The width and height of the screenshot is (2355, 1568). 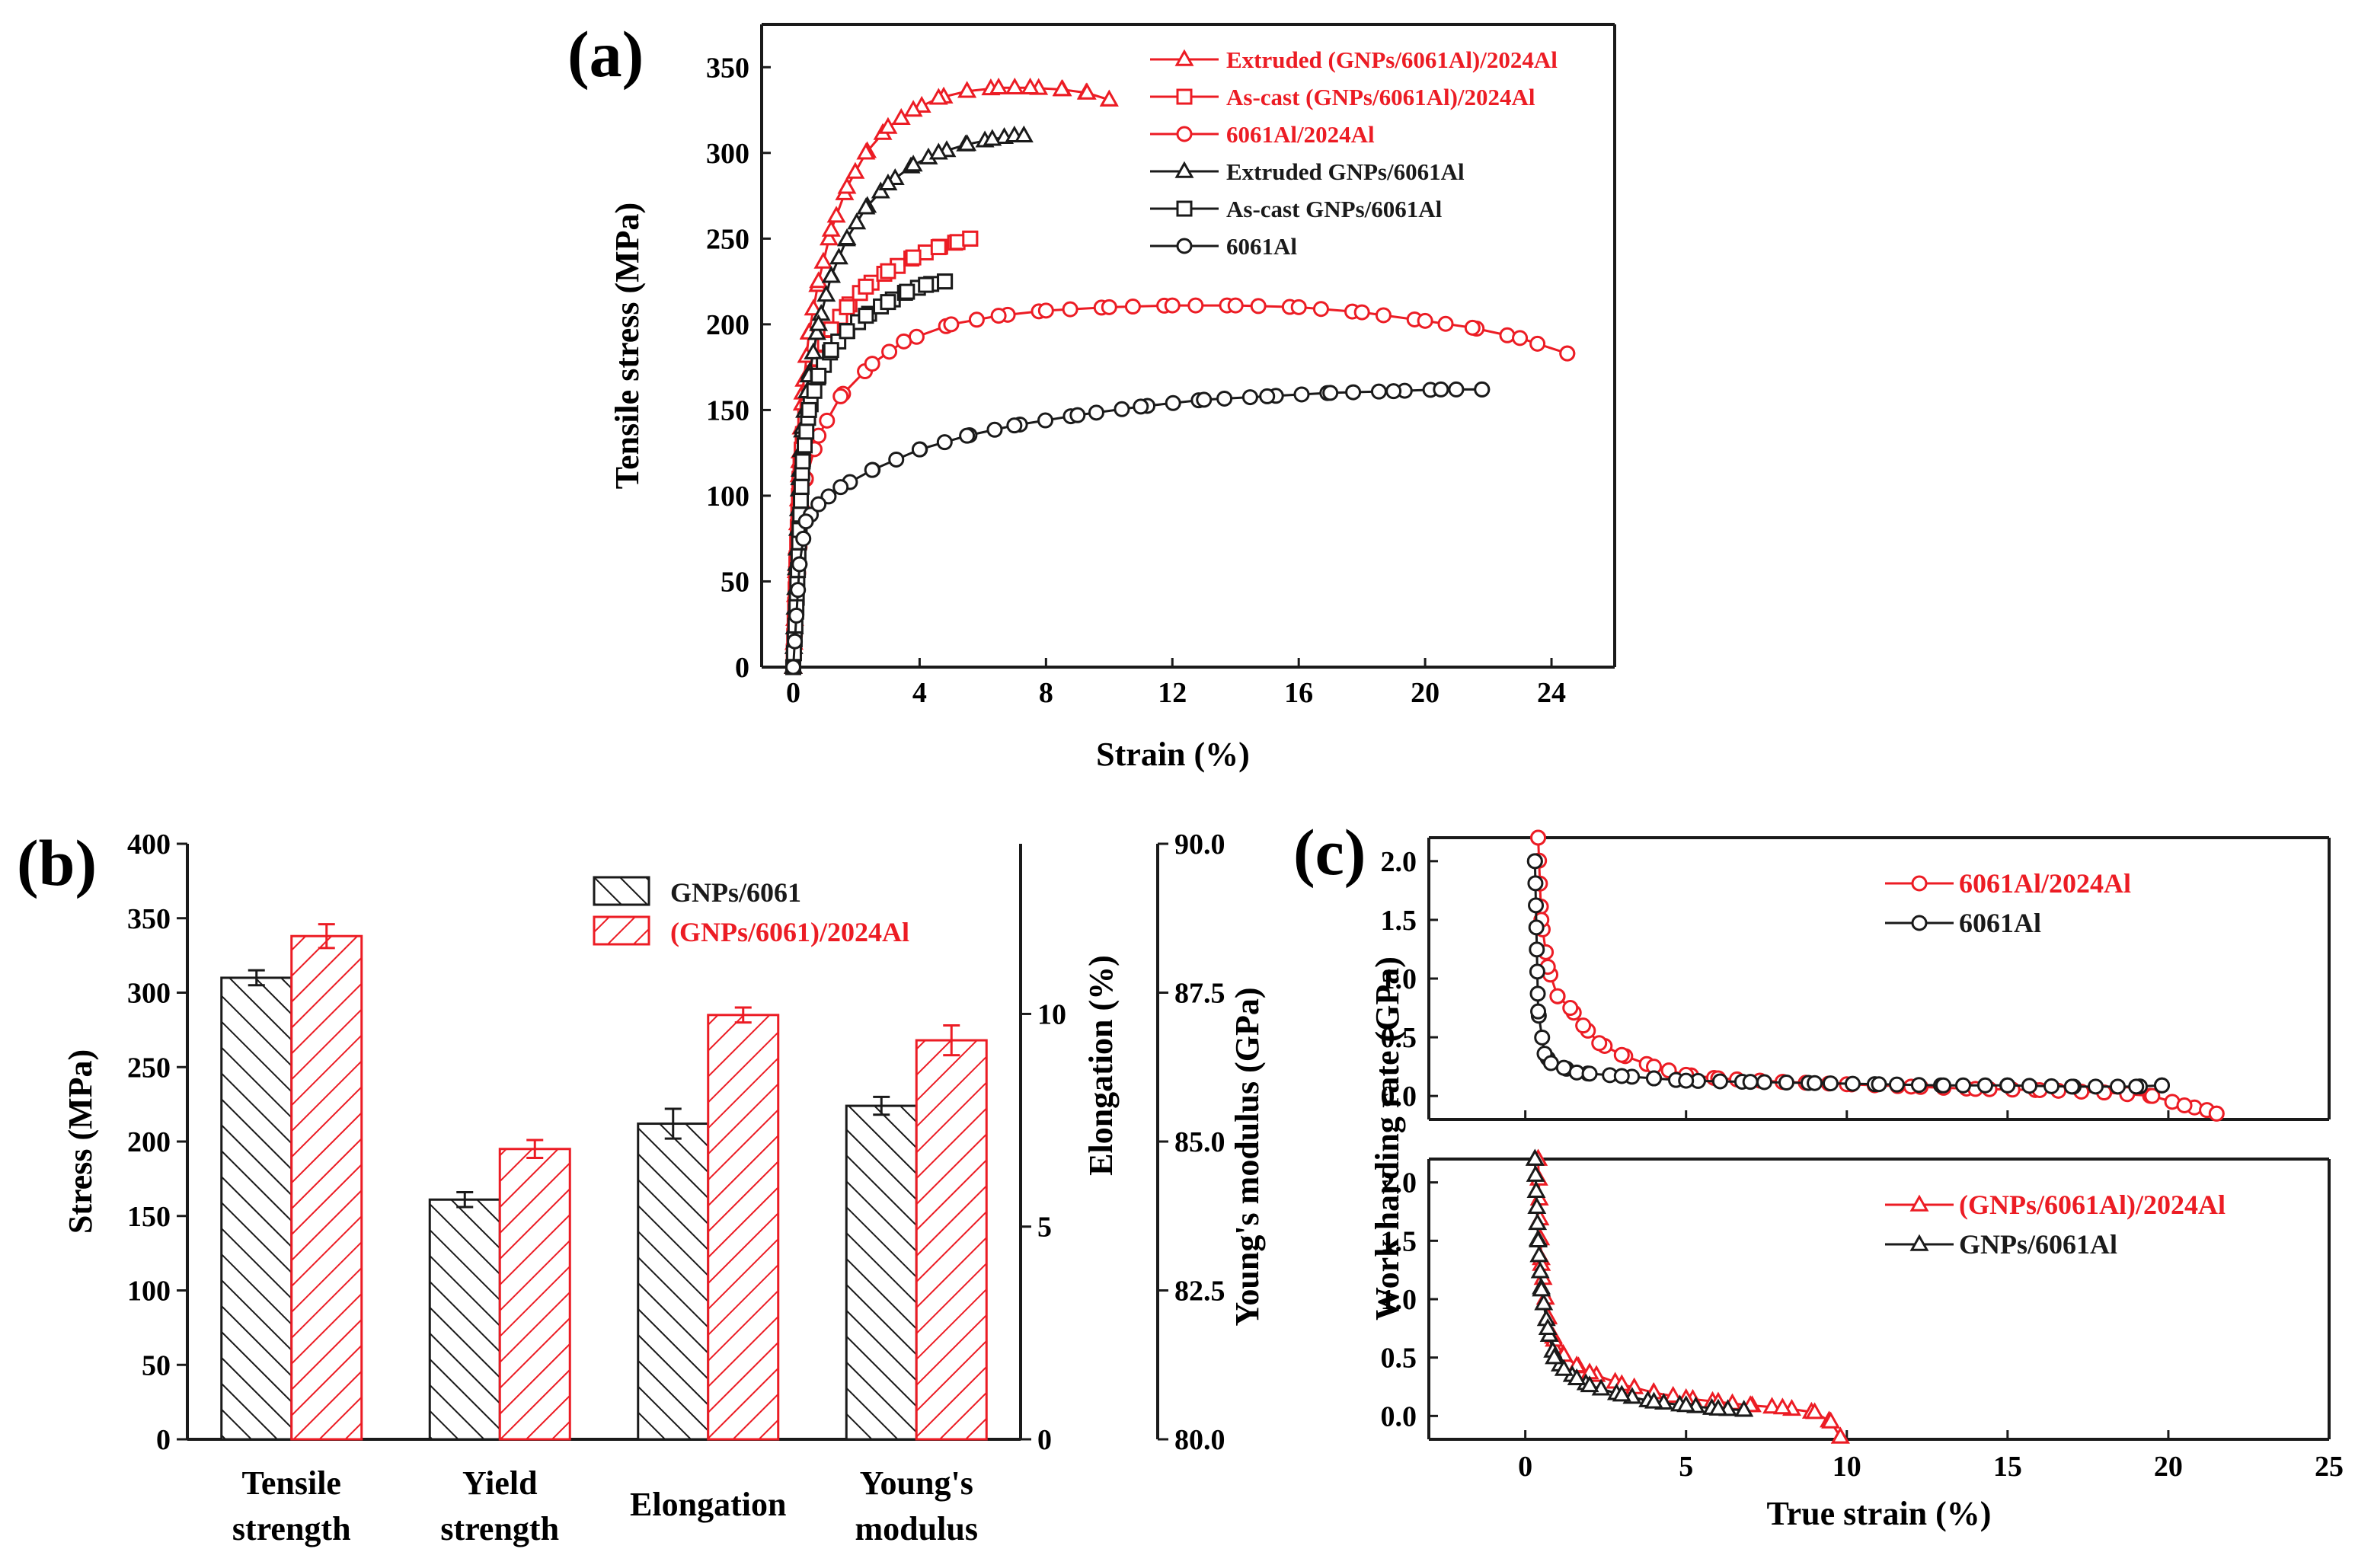 What do you see at coordinates (916, 1529) in the screenshot?
I see `category-label: modulus` at bounding box center [916, 1529].